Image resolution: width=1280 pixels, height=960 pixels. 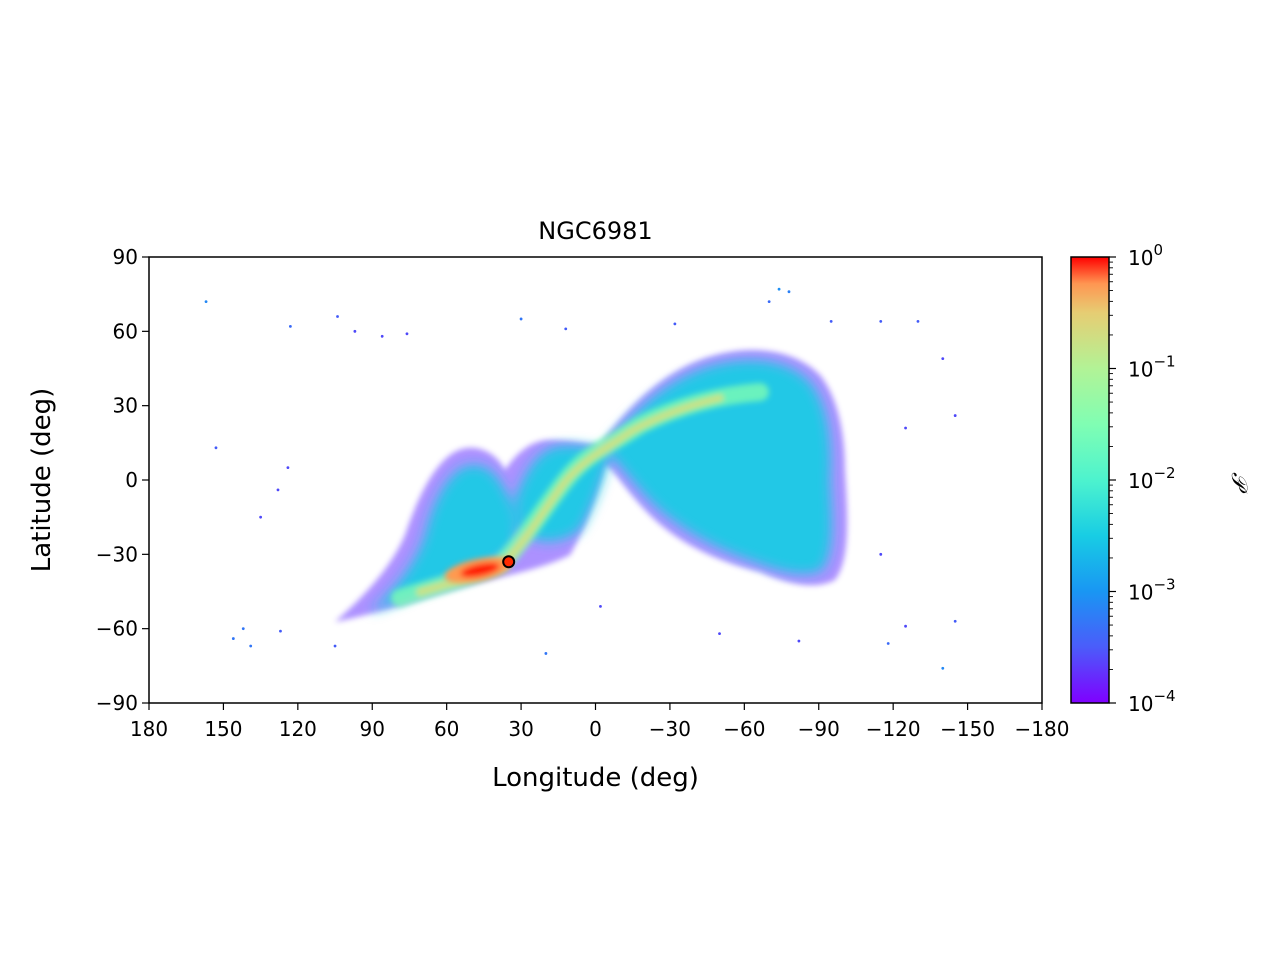 I want to click on y-tick-label: 30, so click(x=125, y=406).